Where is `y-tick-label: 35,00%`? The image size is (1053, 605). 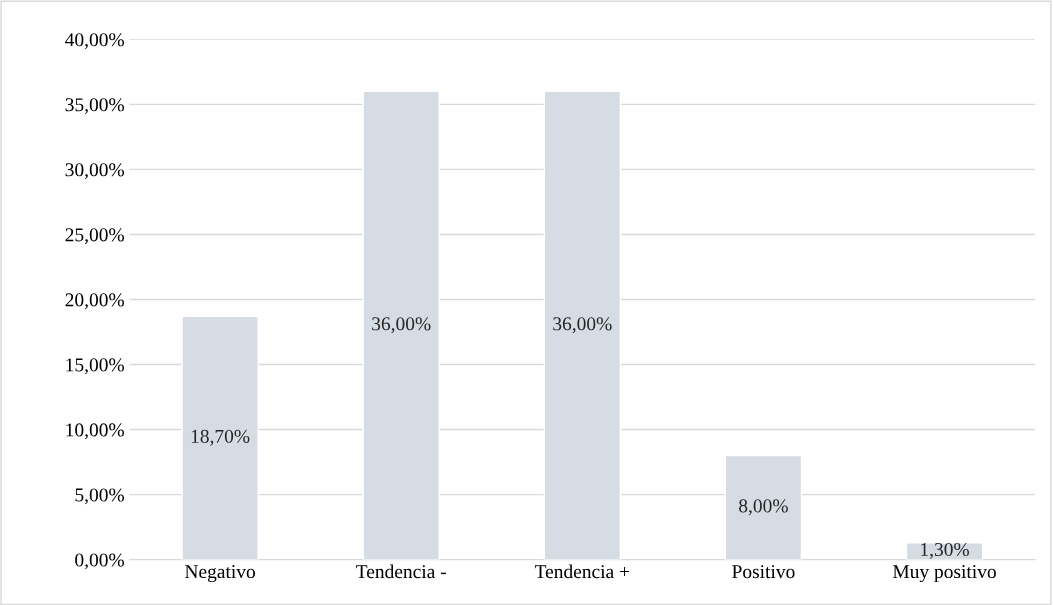 y-tick-label: 35,00% is located at coordinates (94, 106).